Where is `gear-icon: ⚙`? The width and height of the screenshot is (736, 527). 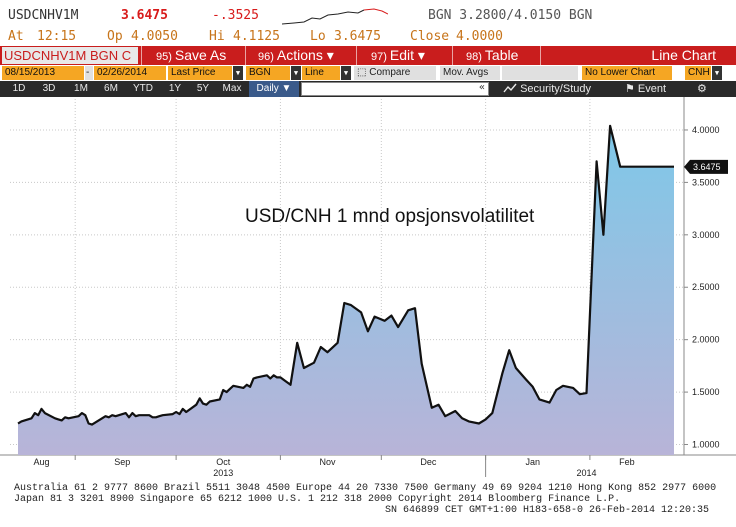 gear-icon: ⚙ is located at coordinates (702, 89).